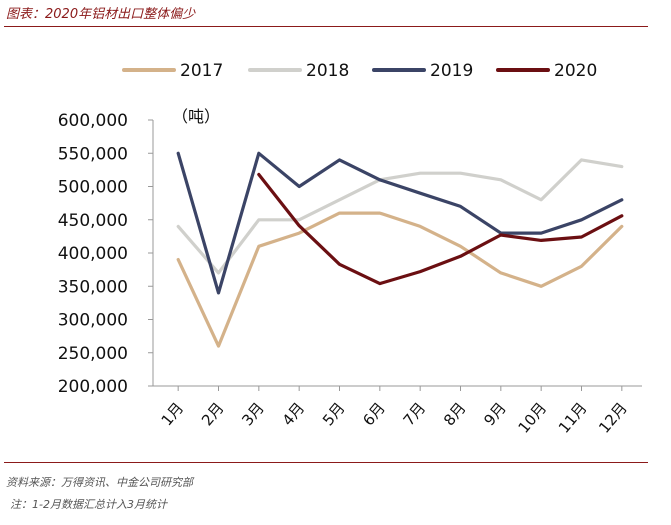  Describe the element at coordinates (327, 71) in the screenshot. I see `legend-label-2018: 2018` at that location.